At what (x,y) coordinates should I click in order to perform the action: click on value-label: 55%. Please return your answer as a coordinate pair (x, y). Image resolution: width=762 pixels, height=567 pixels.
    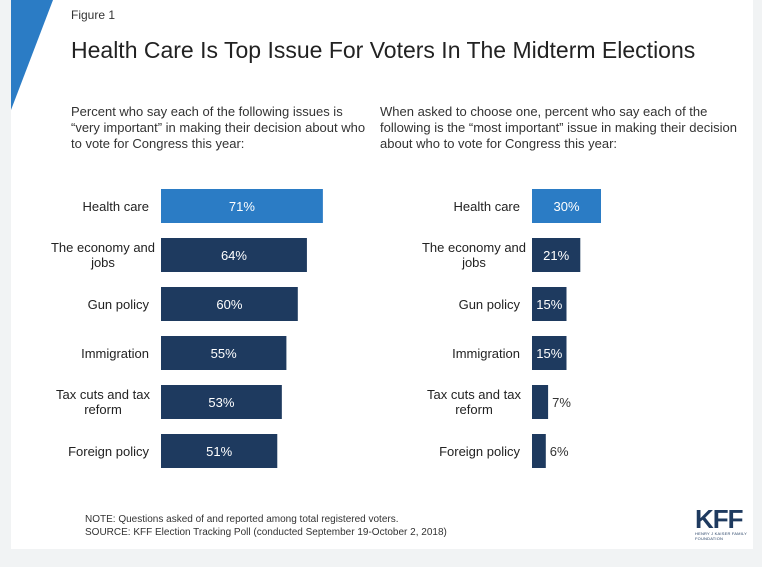
    Looking at the image, I should click on (224, 353).